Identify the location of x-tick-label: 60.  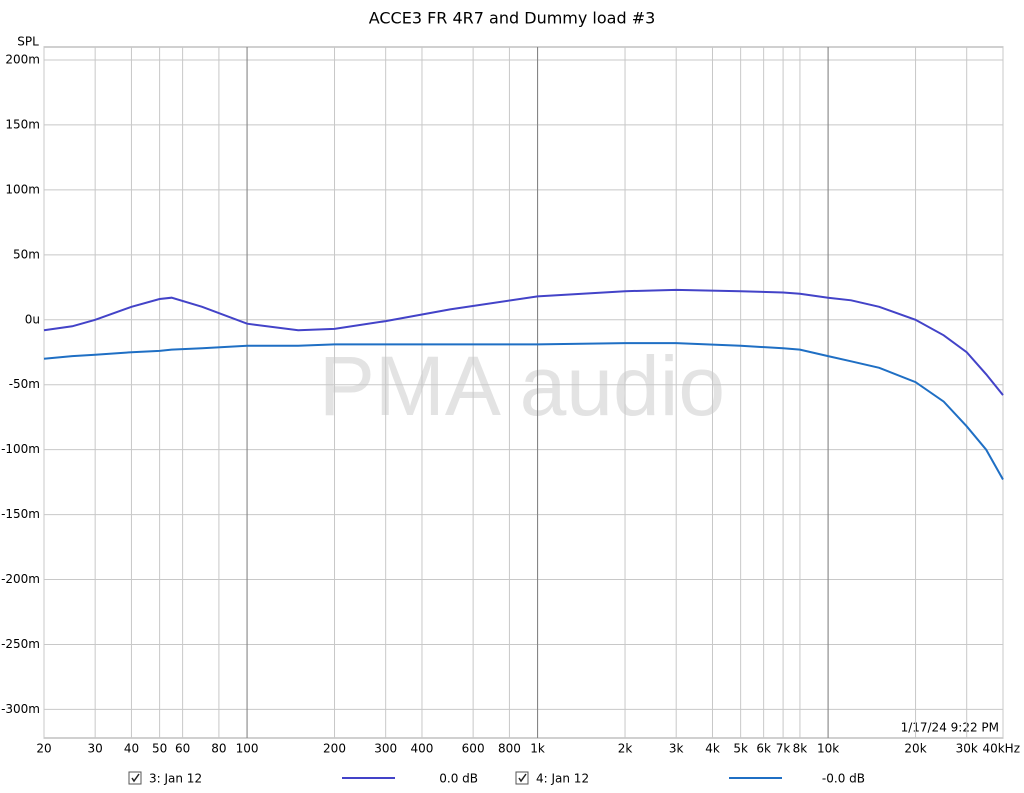
(182, 749).